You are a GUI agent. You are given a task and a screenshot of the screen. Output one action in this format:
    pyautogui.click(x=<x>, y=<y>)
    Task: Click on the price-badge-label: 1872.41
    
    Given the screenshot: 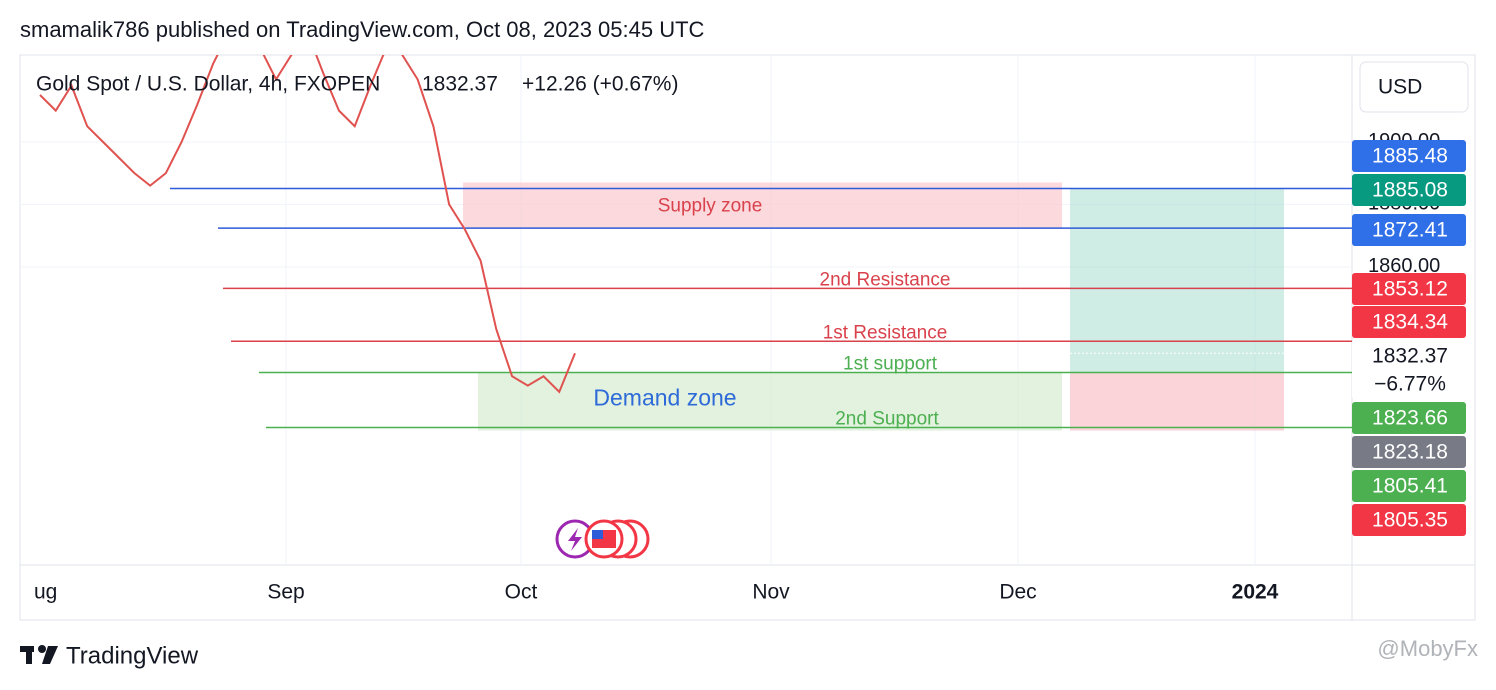 What is the action you would take?
    pyautogui.click(x=1410, y=230)
    